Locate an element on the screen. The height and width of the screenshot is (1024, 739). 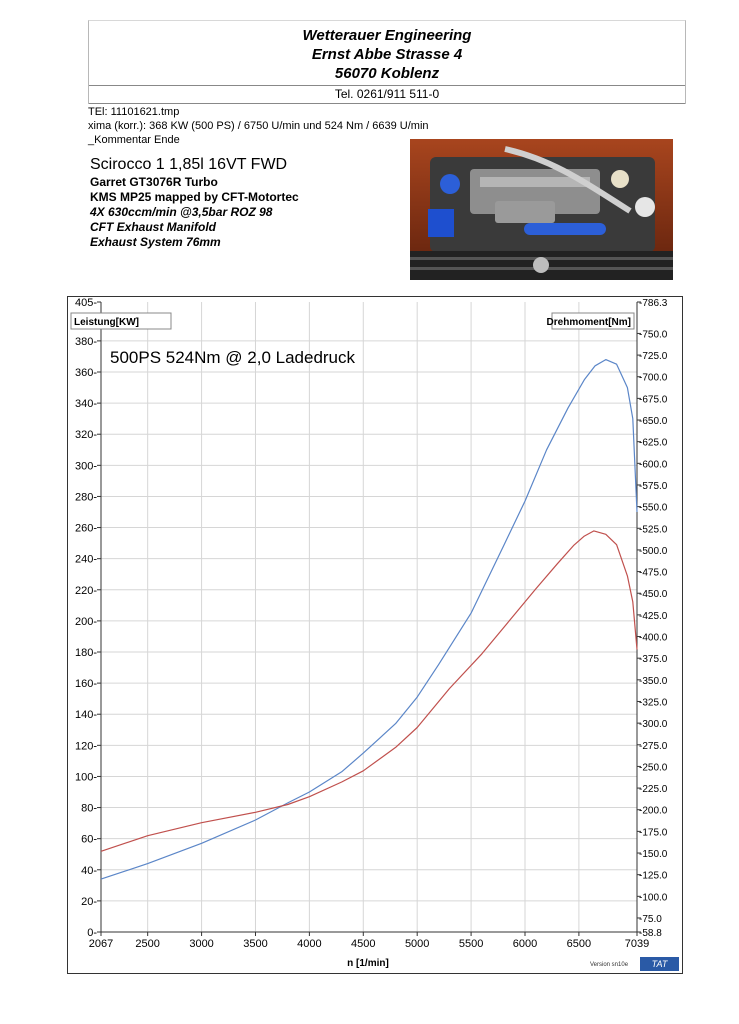
vehicle-spec-injectors: 4X 630ccm/min @3,5bar ROZ 98 is located at coordinates (181, 212).